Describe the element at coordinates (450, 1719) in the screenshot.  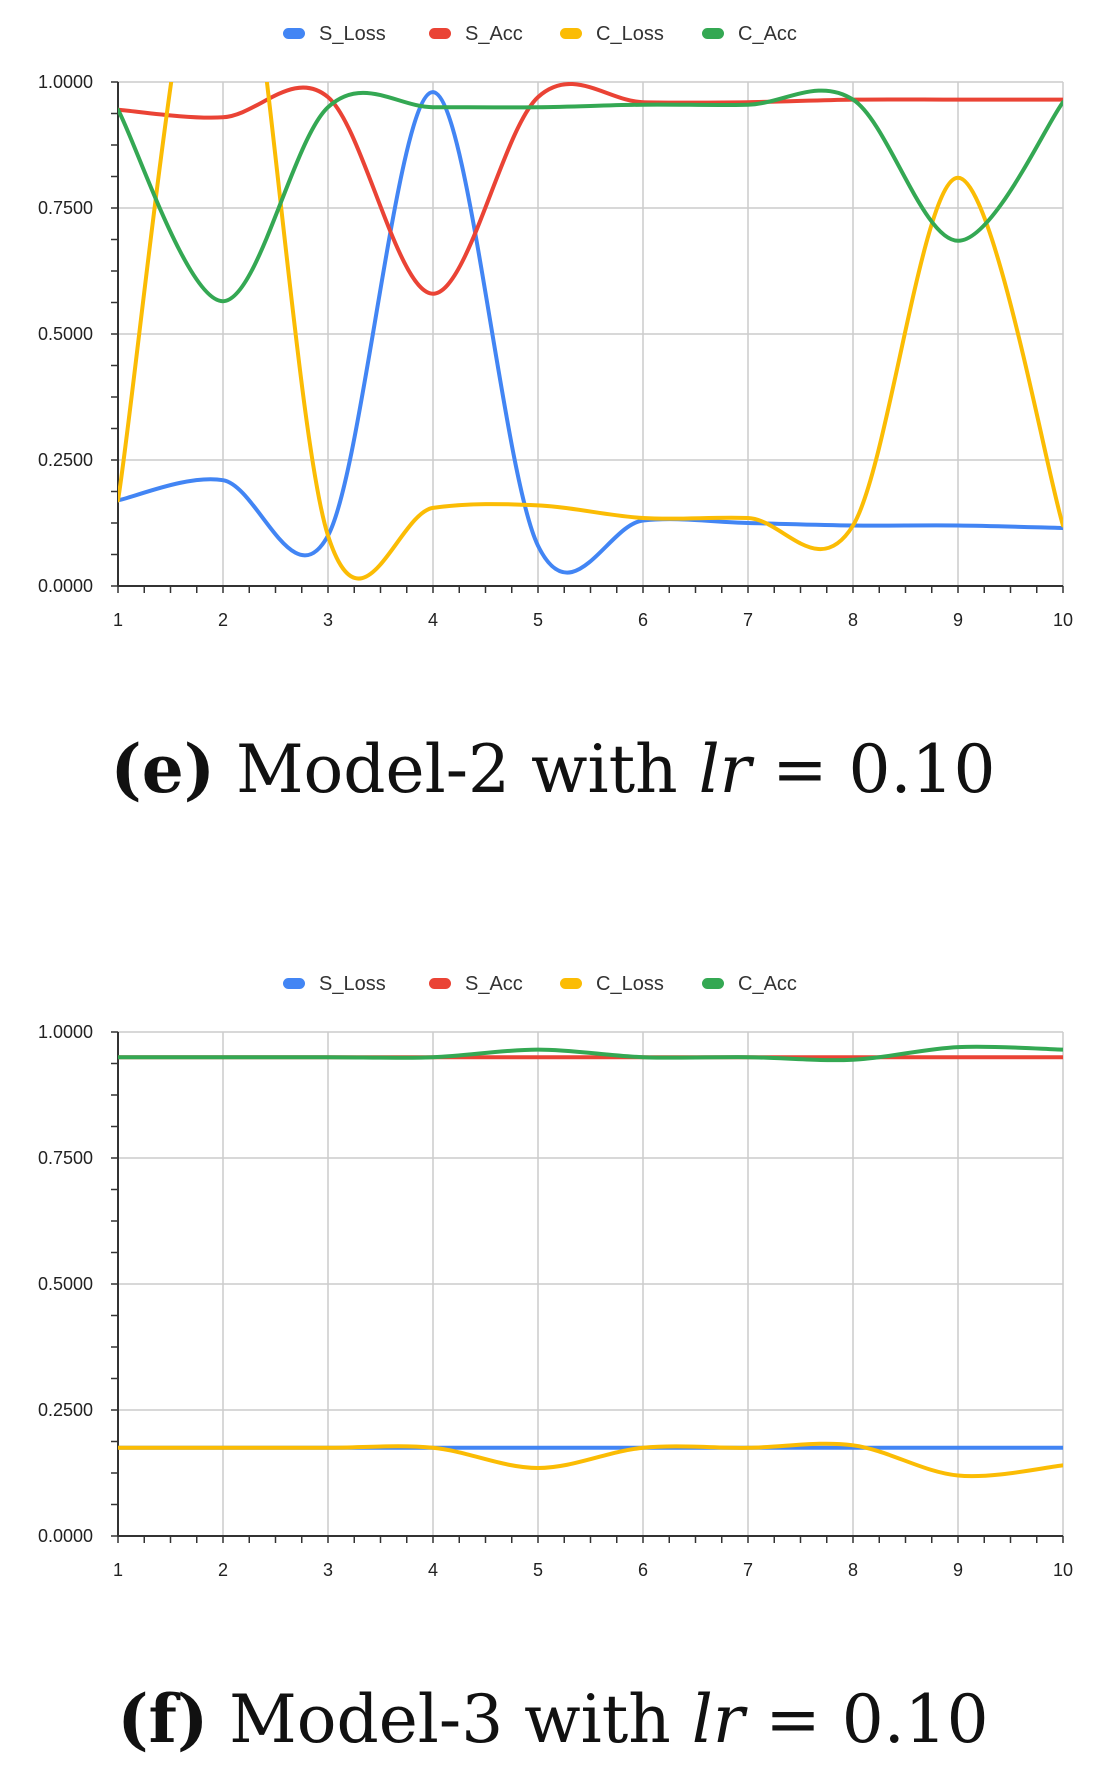
I see `caption-text: Model-3 with` at that location.